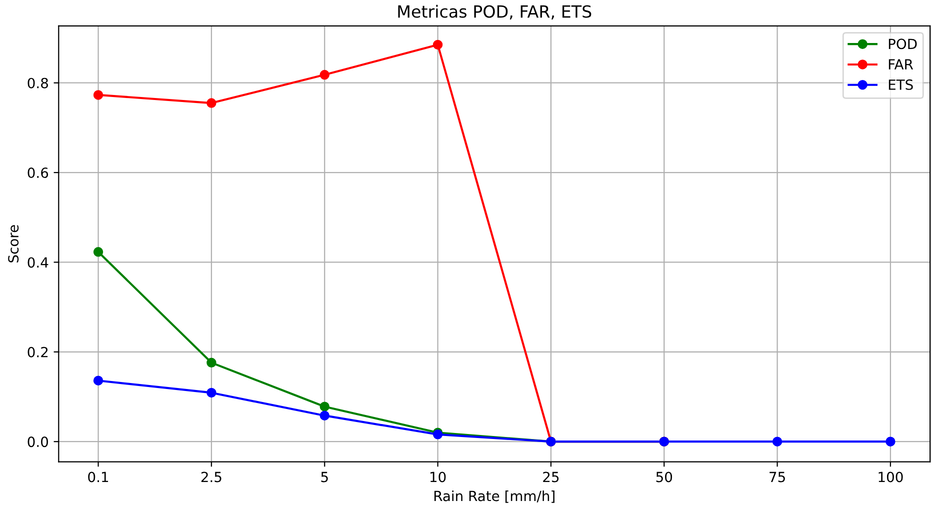 Image resolution: width=931 pixels, height=508 pixels. What do you see at coordinates (438, 477) in the screenshot?
I see `x-tick-label: 10` at bounding box center [438, 477].